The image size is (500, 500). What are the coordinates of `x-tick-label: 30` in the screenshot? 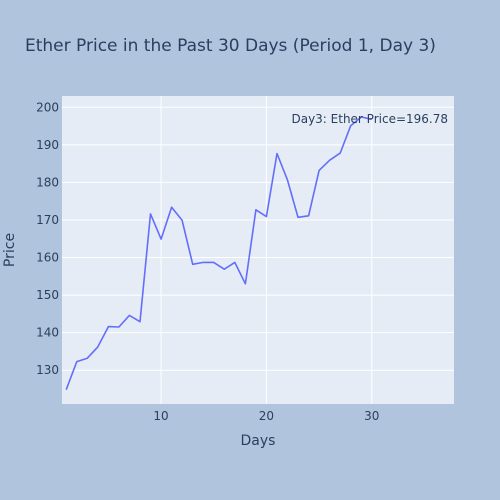 It's located at (371, 416).